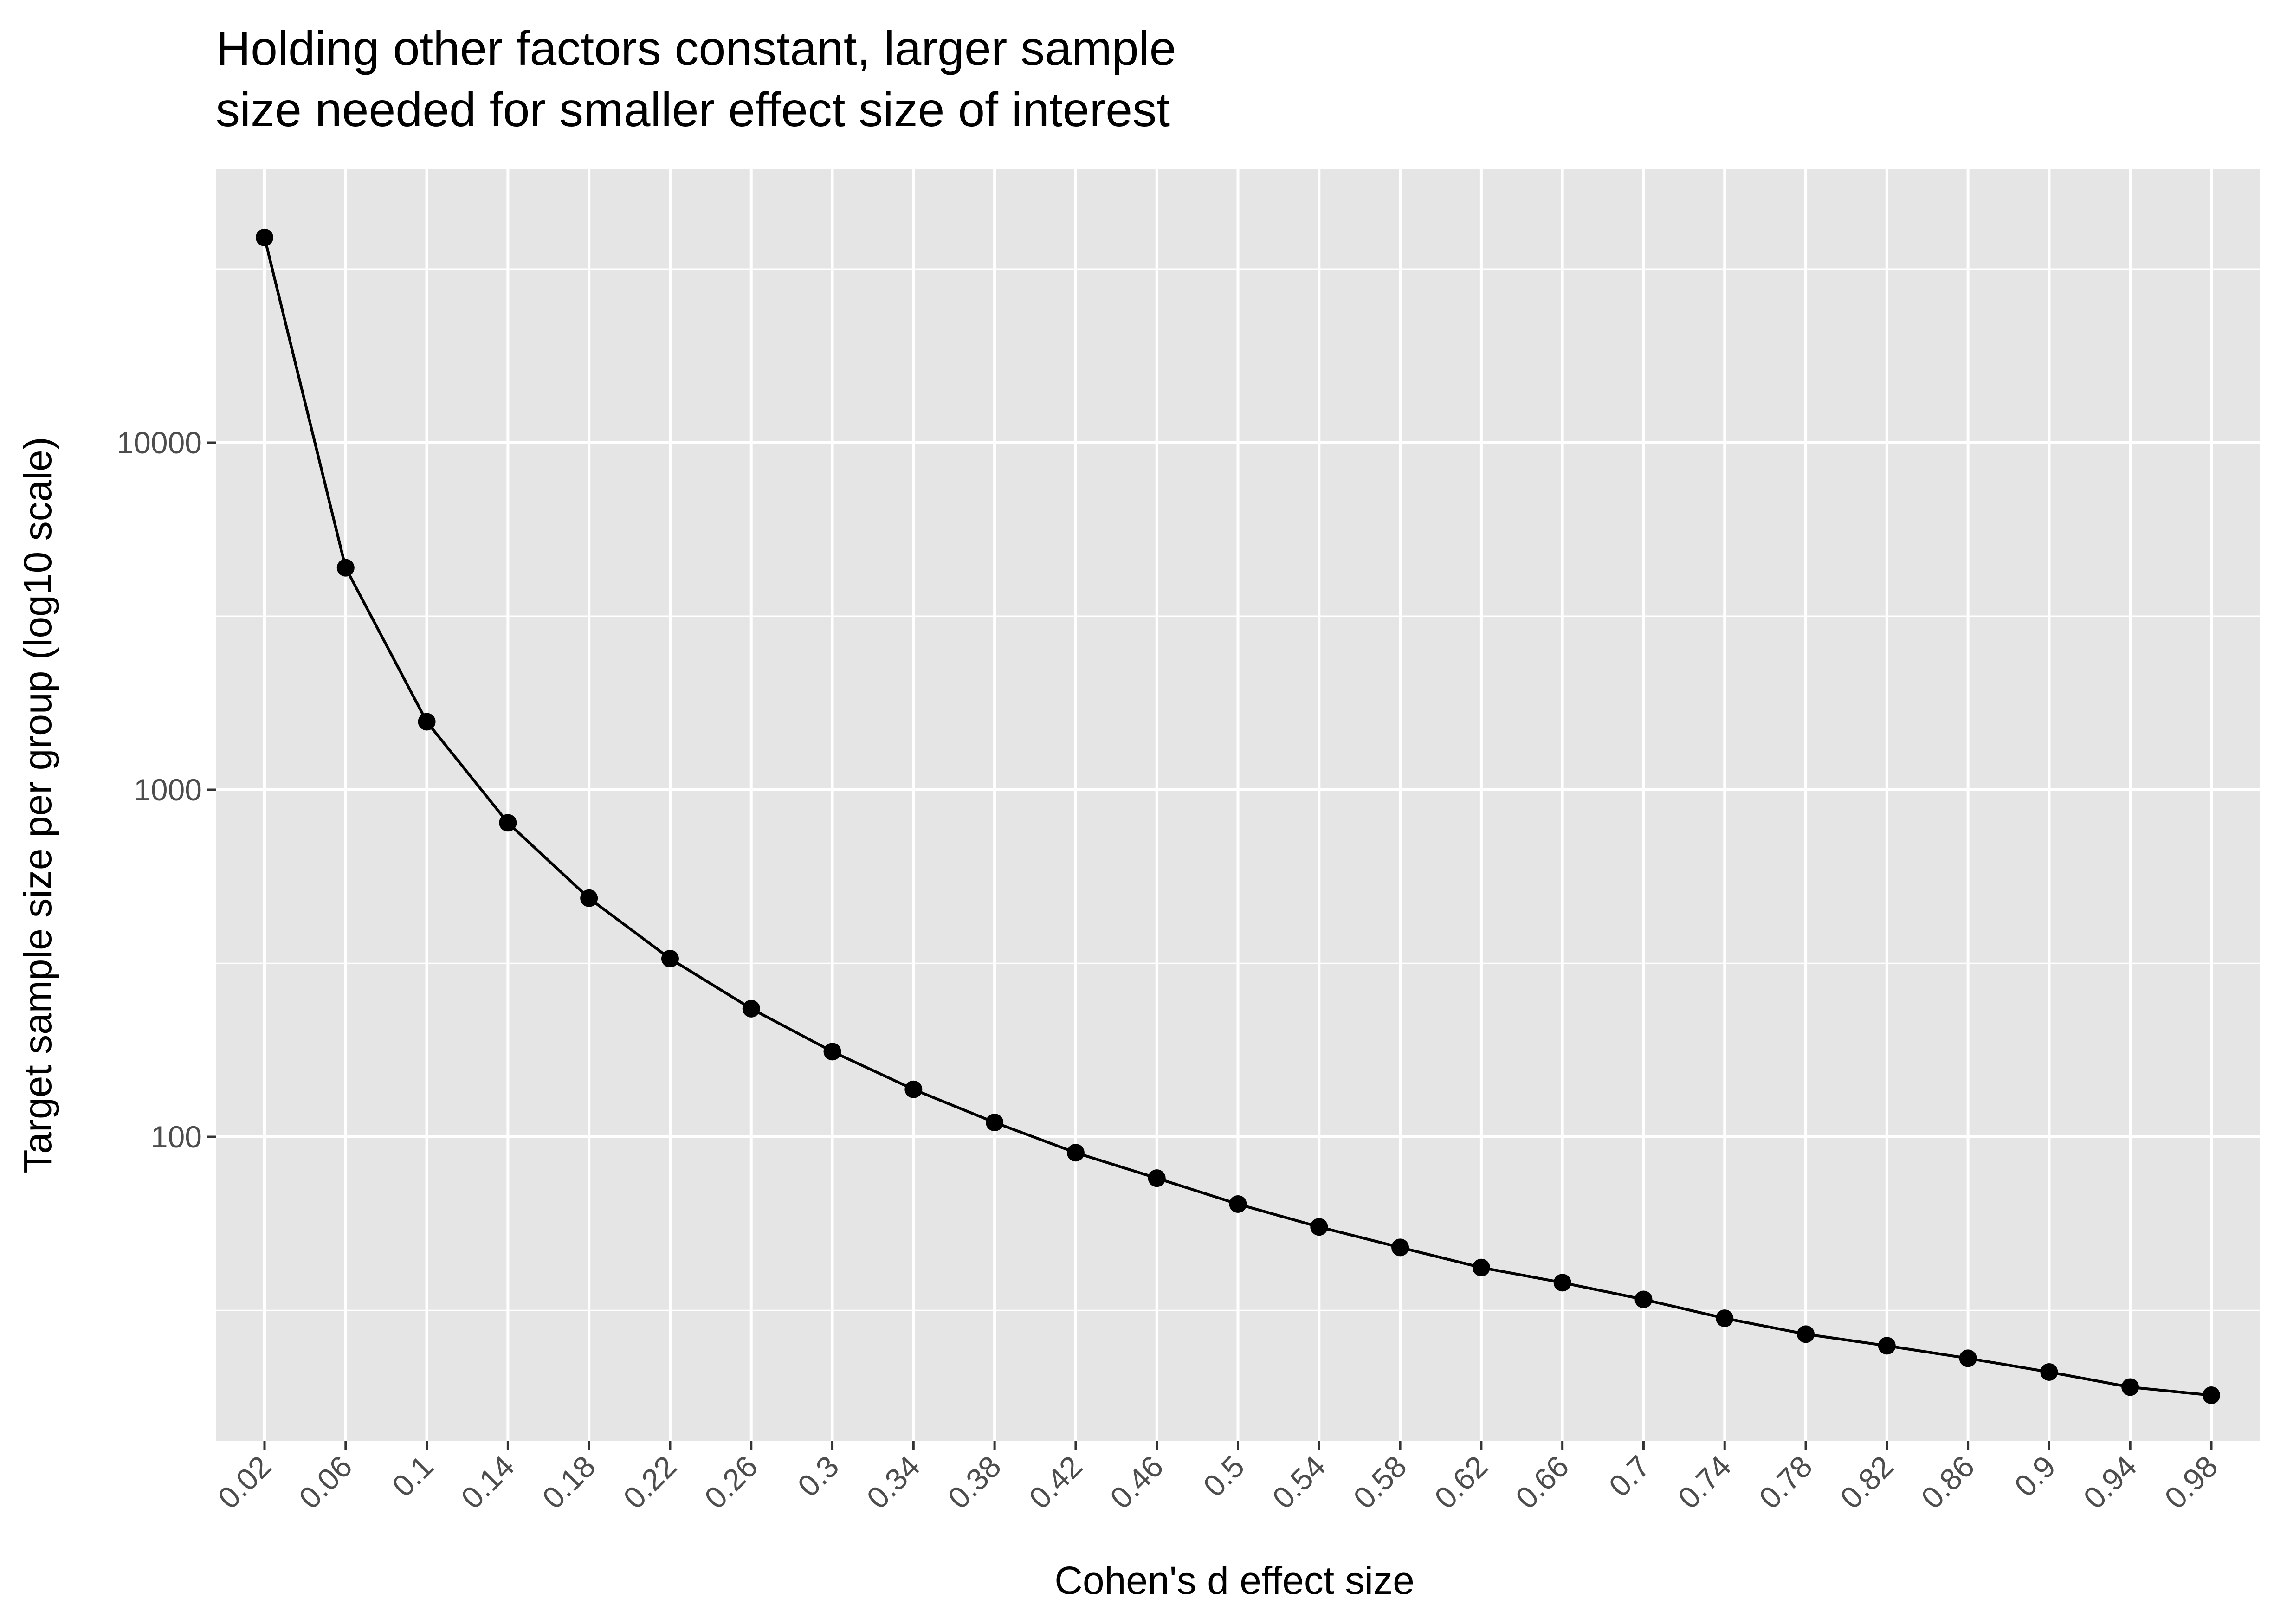 The image size is (2274, 1624). What do you see at coordinates (325, 1482) in the screenshot?
I see `x-tick-label: 0.06` at bounding box center [325, 1482].